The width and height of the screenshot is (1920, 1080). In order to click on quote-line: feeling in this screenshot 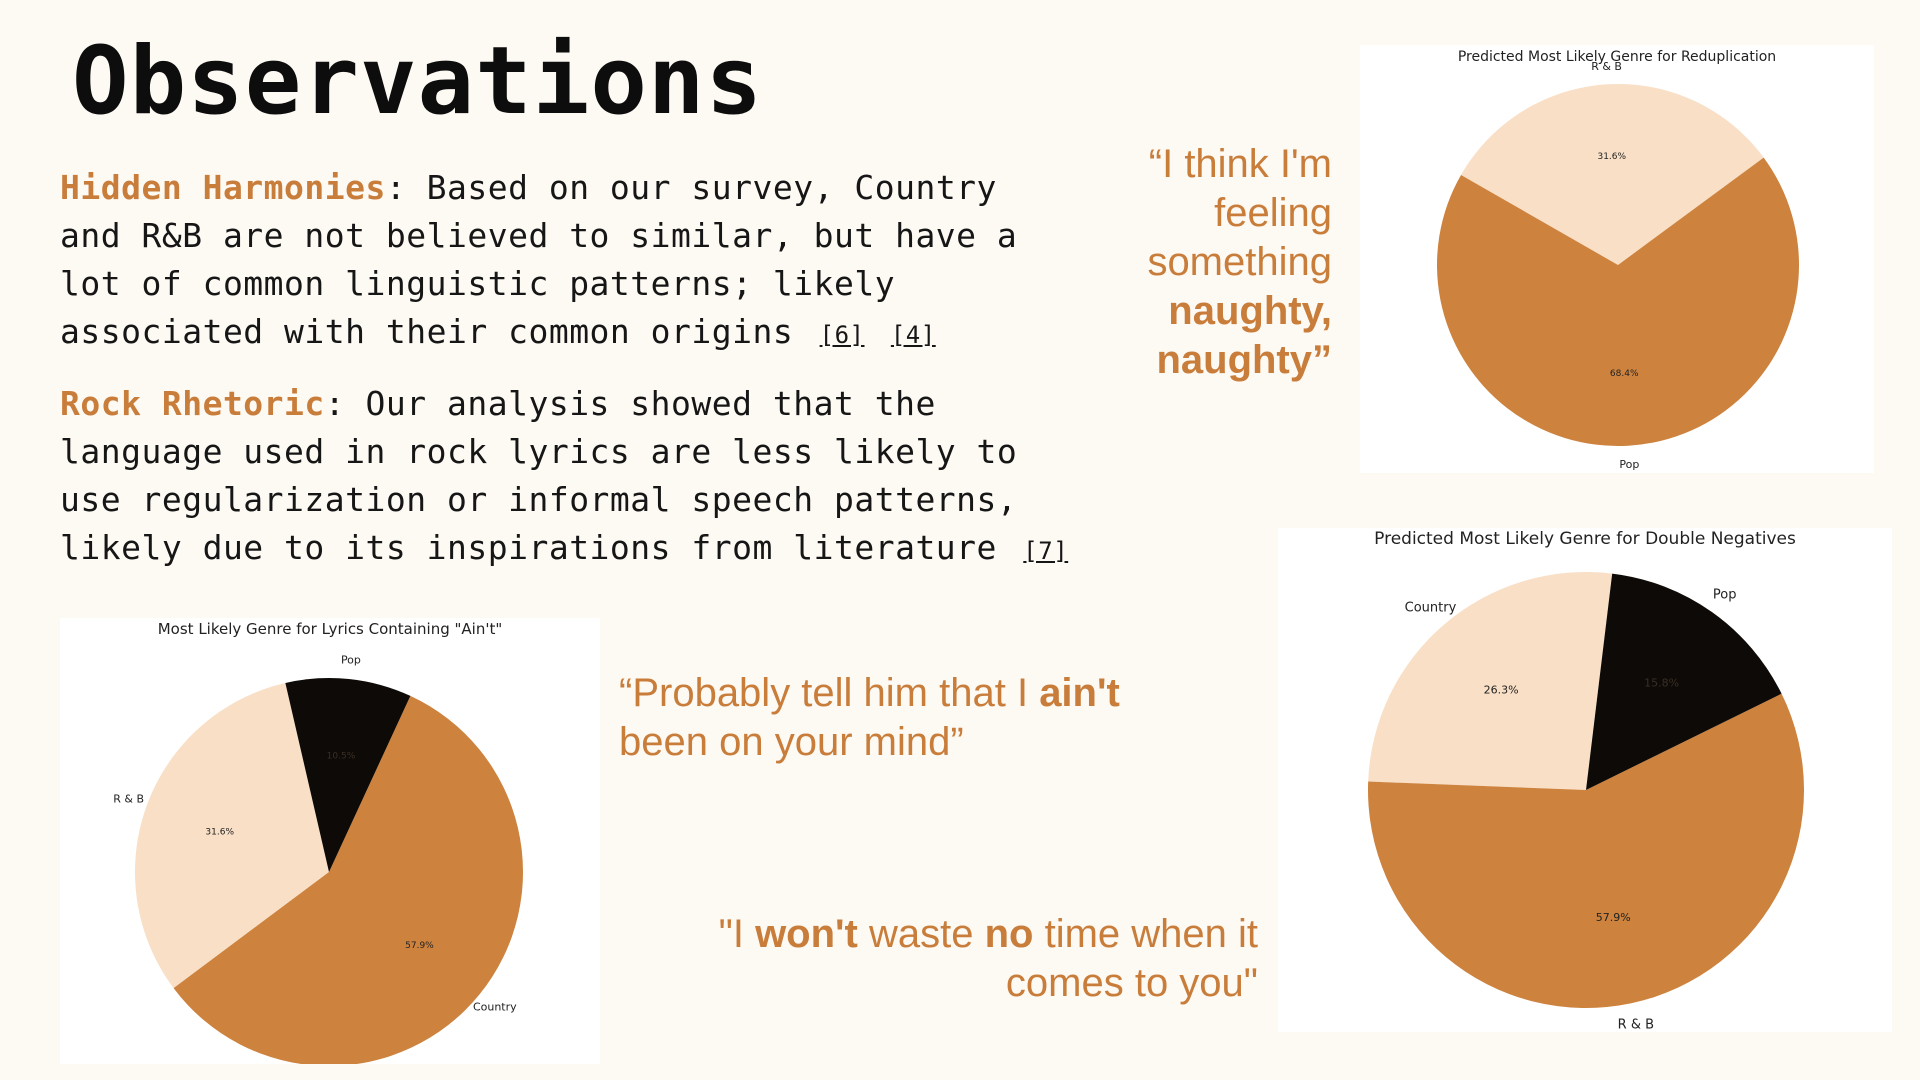, I will do `click(1273, 213)`.